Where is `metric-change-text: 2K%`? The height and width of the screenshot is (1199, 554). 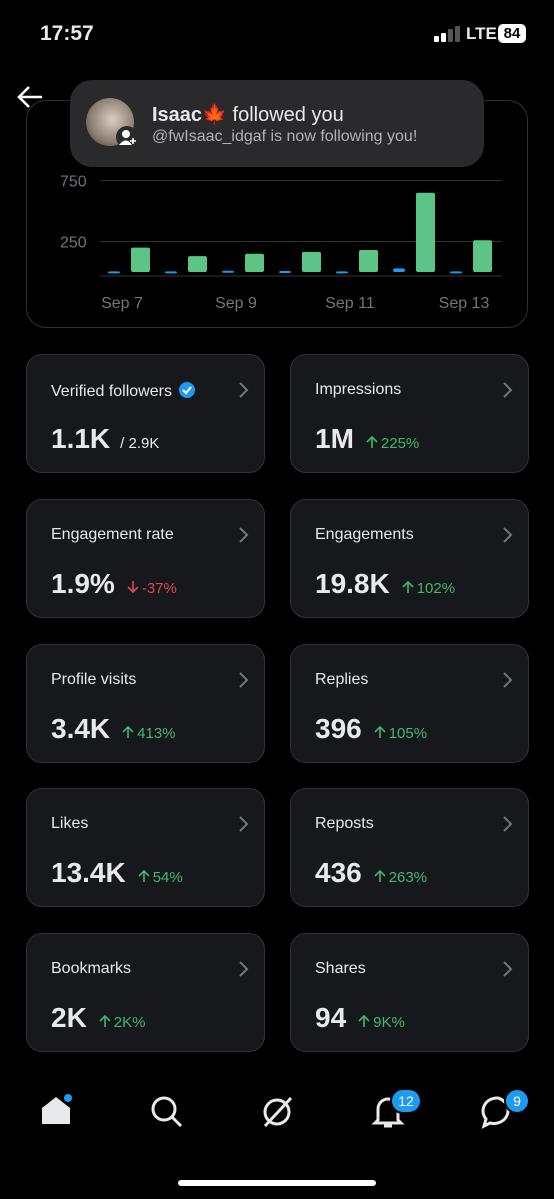
metric-change-text: 2K% is located at coordinates (129, 1022).